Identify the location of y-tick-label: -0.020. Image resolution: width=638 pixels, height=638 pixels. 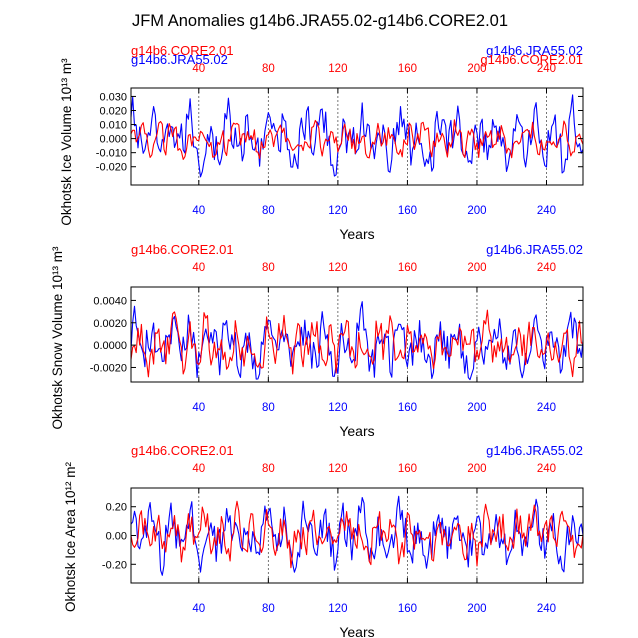
(111, 168).